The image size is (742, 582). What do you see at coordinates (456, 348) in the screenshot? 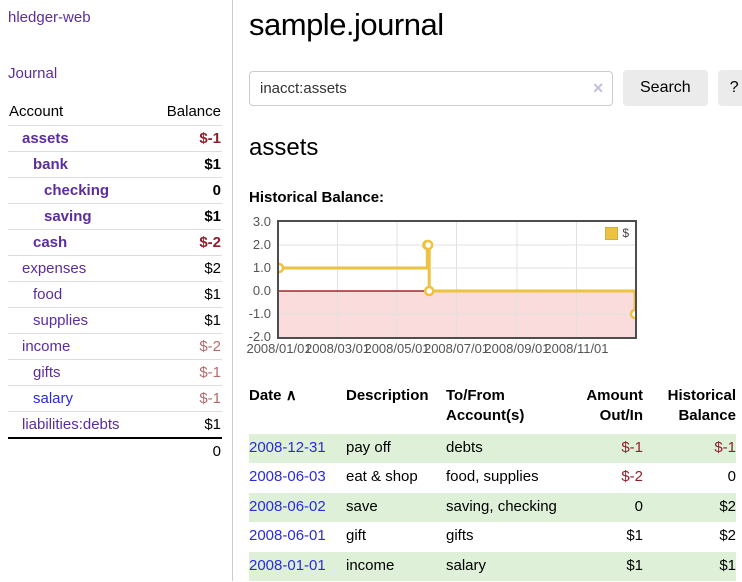
I see `x-tick-label: 2008/07/01` at bounding box center [456, 348].